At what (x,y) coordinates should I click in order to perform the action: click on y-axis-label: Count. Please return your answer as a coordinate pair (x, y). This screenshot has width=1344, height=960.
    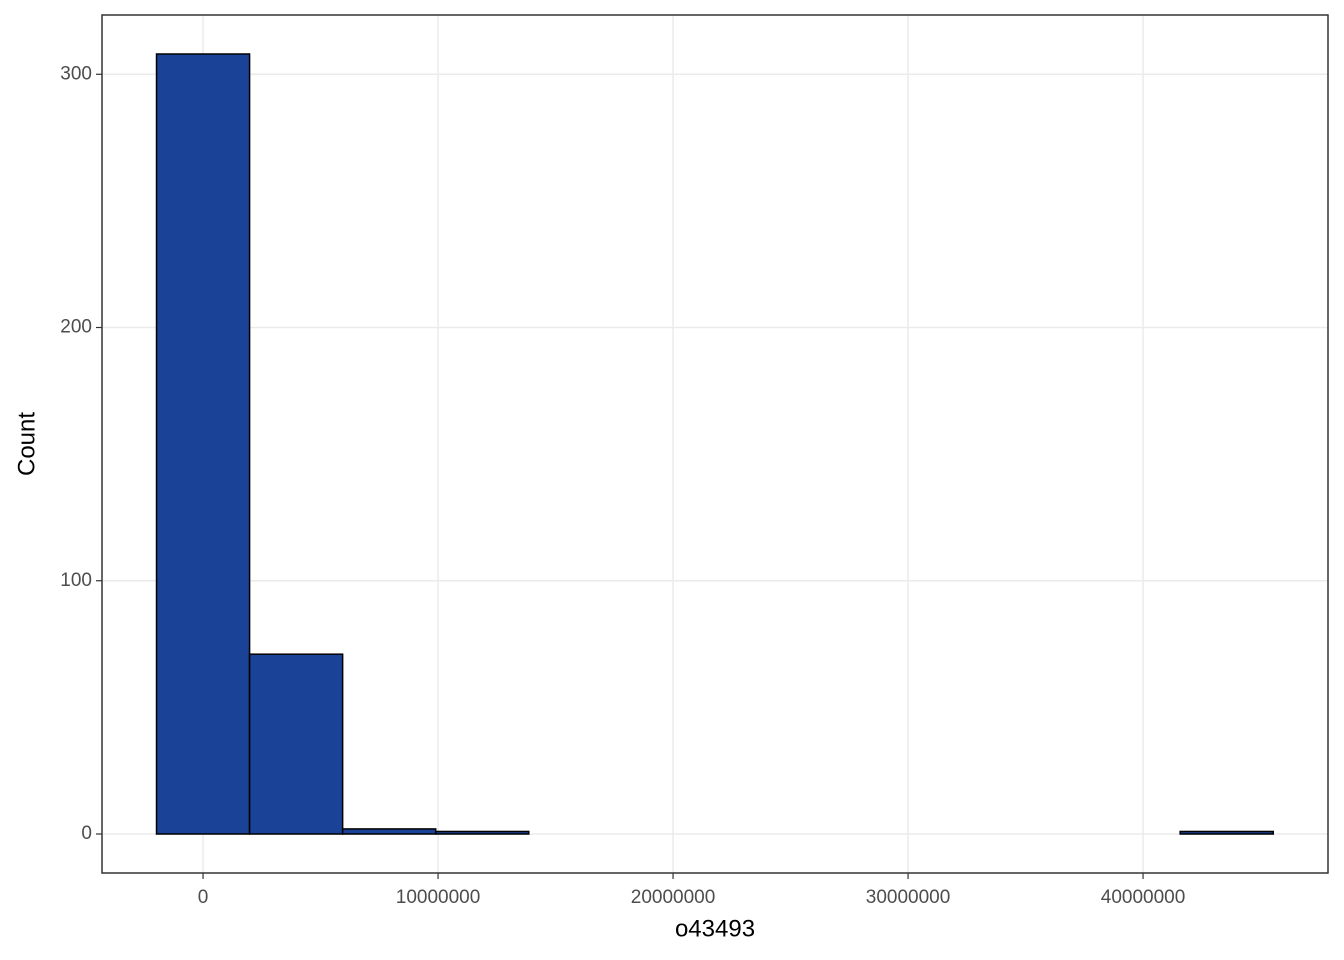
    Looking at the image, I should click on (26, 444).